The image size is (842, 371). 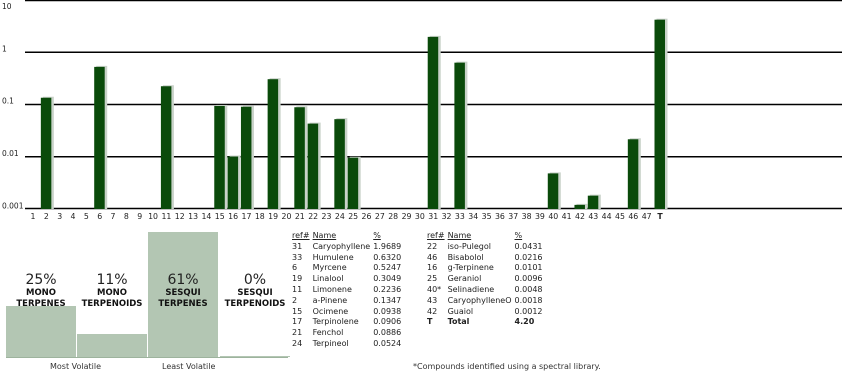 What do you see at coordinates (139, 216) in the screenshot?
I see `x-tick-label: 9` at bounding box center [139, 216].